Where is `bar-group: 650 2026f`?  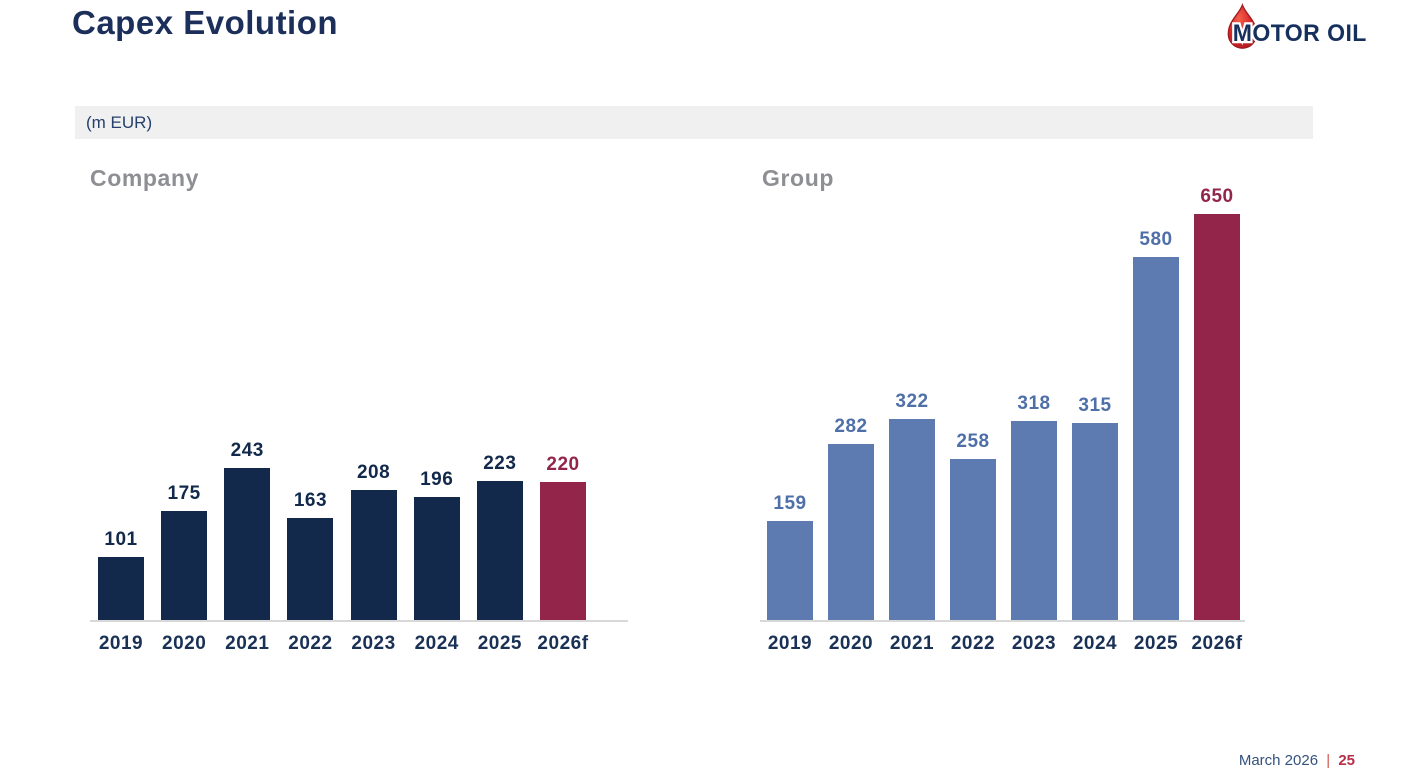
bar-group: 650 2026f is located at coordinates (1216, 420).